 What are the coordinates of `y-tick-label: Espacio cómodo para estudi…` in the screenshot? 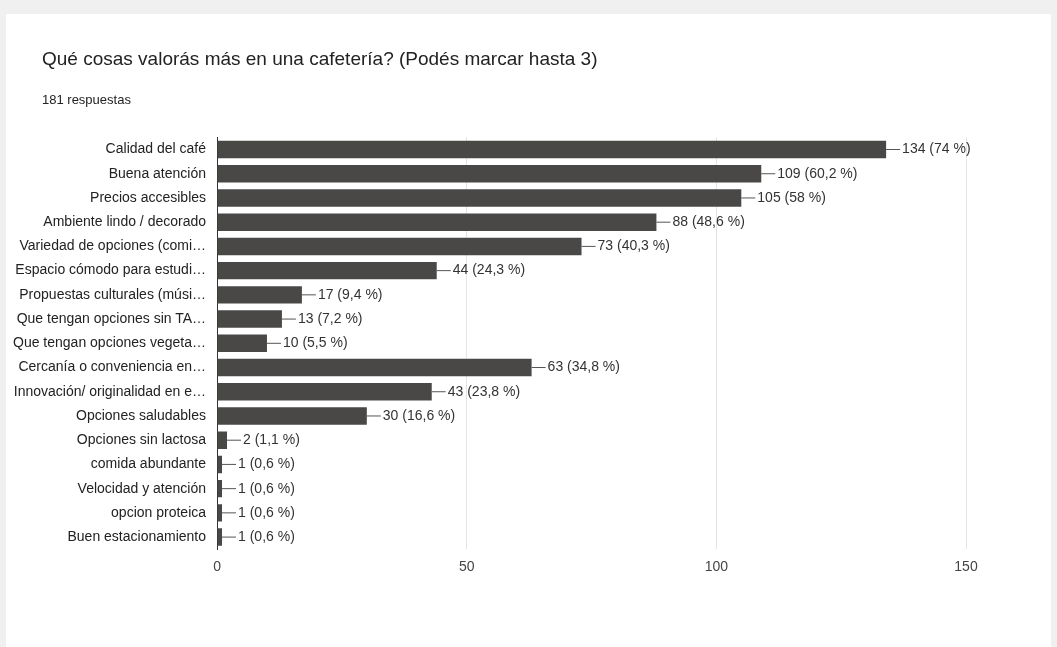 It's located at (111, 269).